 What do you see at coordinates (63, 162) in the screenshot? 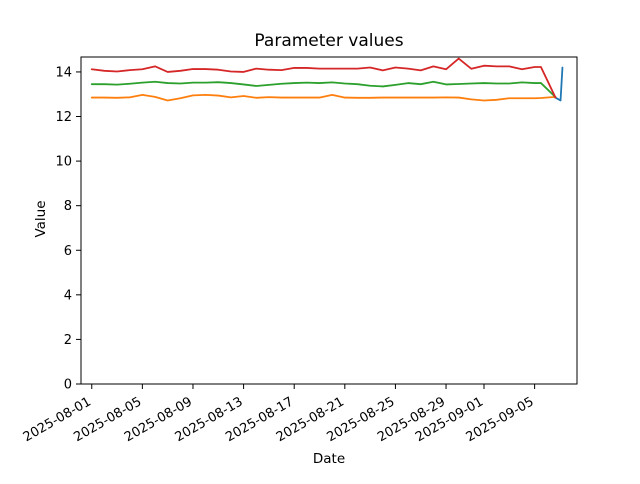
I see `y-tick-label: 10` at bounding box center [63, 162].